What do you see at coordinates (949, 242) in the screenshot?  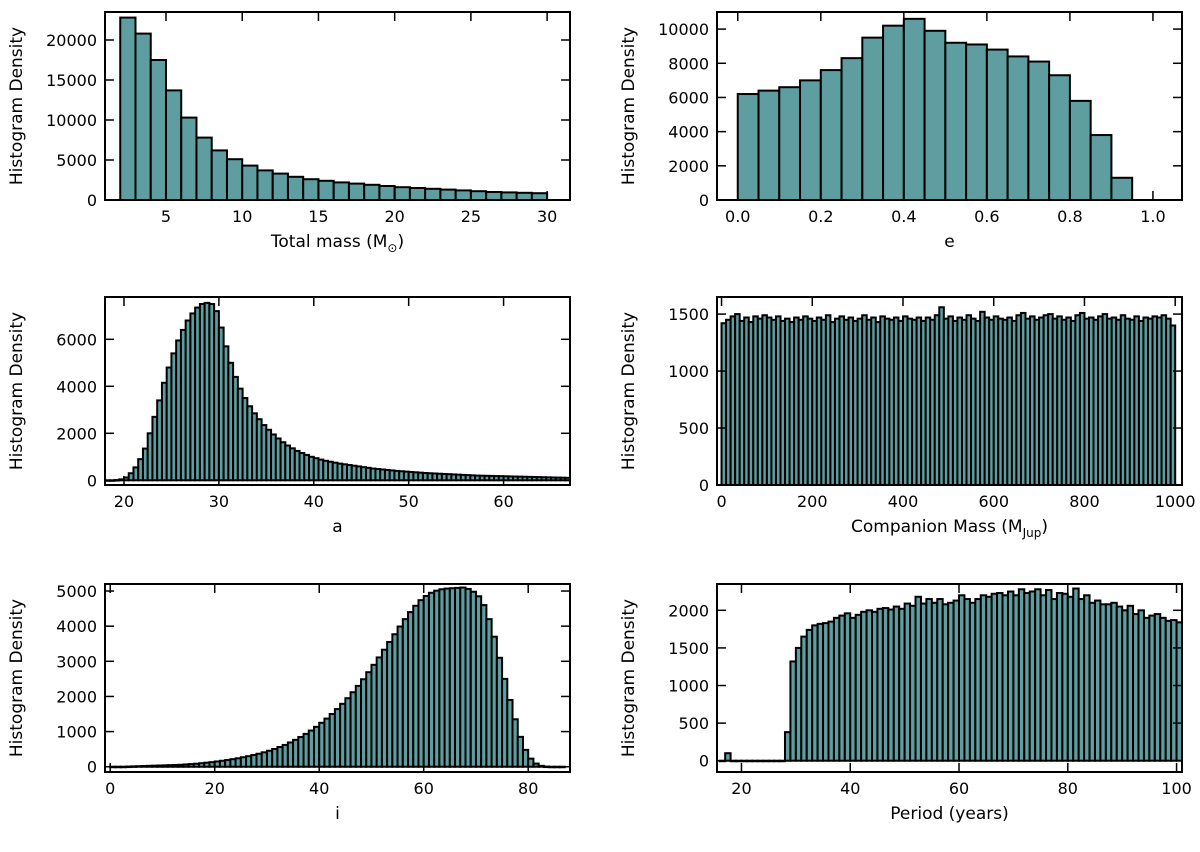 I see `x-axis-label: e` at bounding box center [949, 242].